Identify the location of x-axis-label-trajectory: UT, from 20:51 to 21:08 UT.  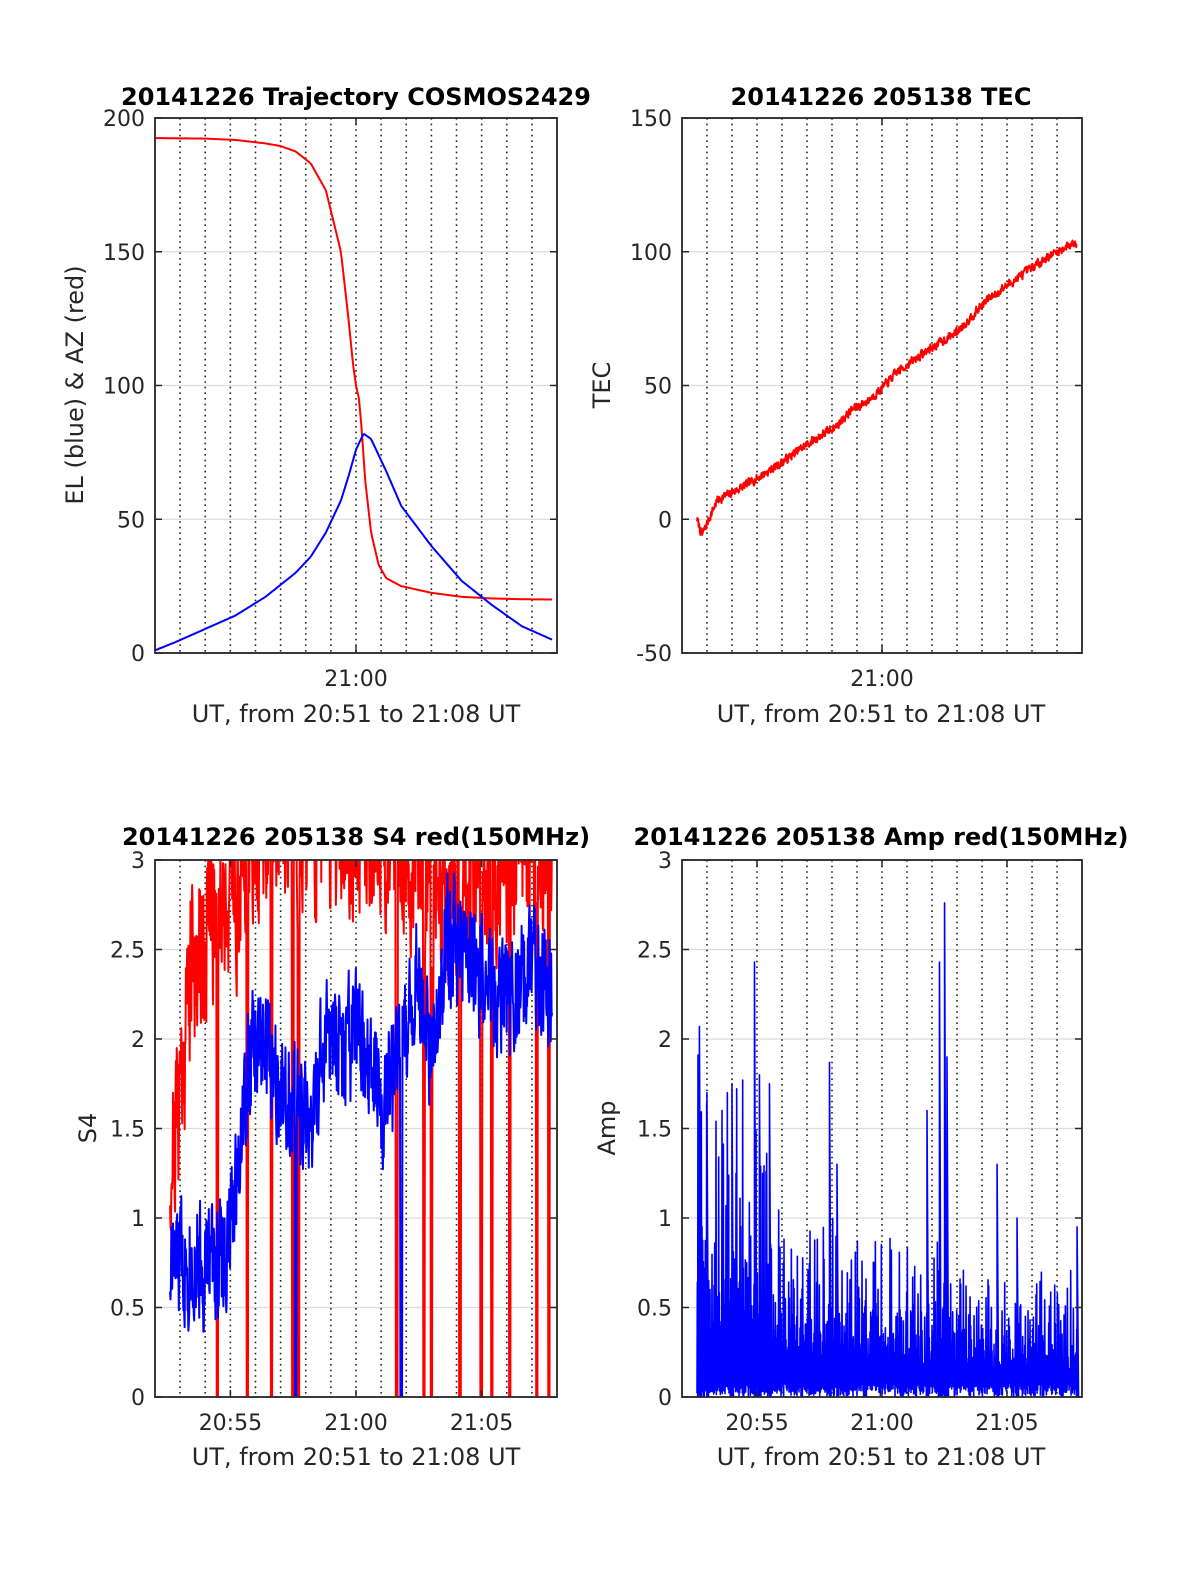
(356, 714).